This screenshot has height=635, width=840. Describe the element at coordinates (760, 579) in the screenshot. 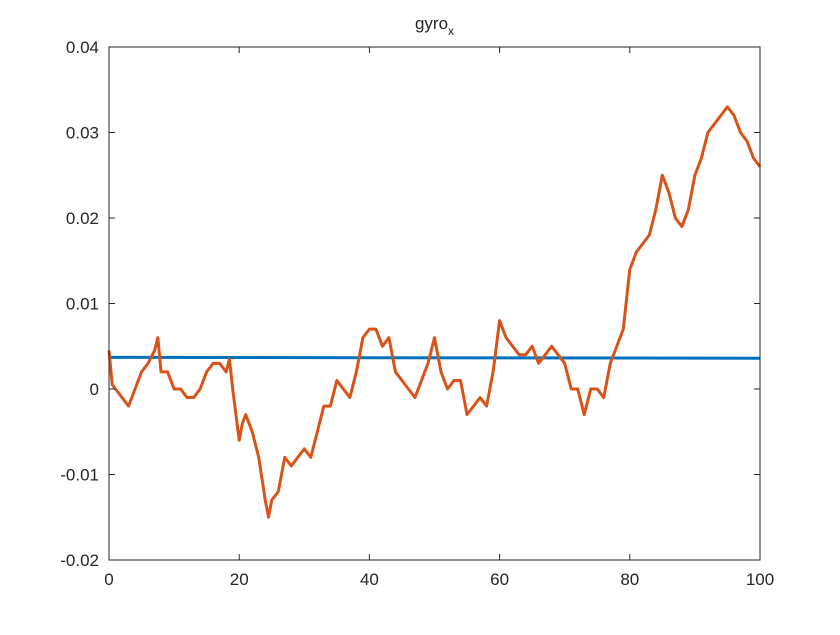

I see `x-tick-label: 100` at that location.